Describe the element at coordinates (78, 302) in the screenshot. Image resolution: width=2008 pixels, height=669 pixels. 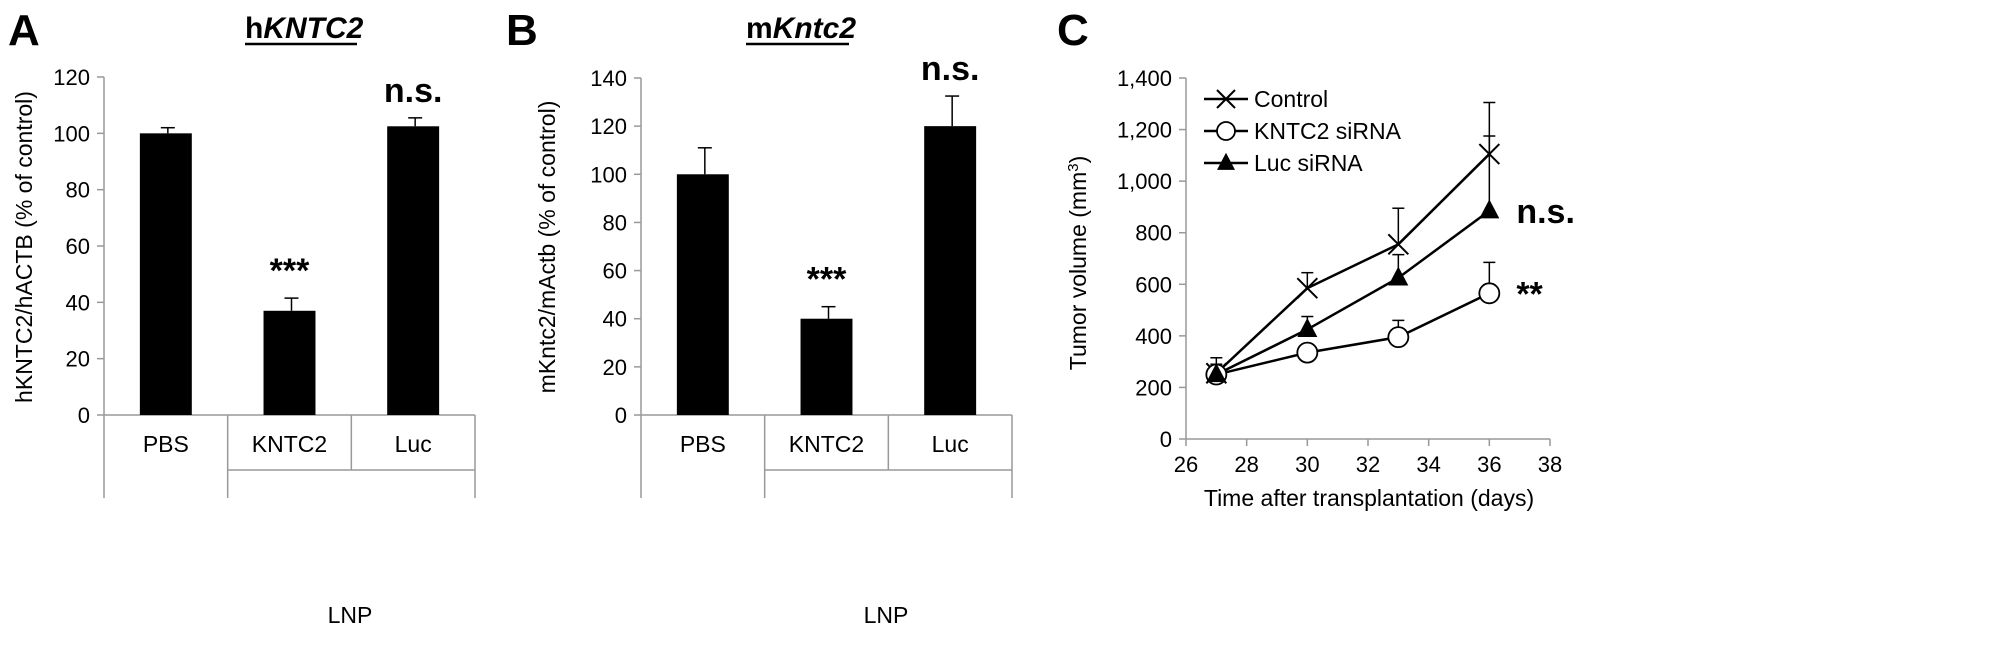
I see `panel-a-y-tick-label: 40` at that location.